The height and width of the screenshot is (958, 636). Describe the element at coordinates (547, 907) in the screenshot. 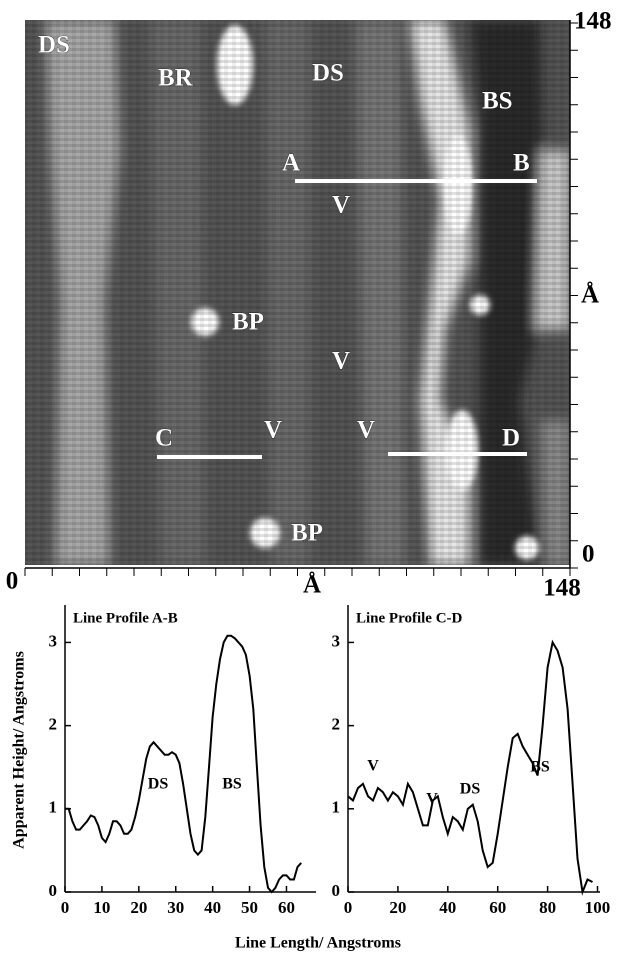

I see `x-tick-label: 80` at that location.